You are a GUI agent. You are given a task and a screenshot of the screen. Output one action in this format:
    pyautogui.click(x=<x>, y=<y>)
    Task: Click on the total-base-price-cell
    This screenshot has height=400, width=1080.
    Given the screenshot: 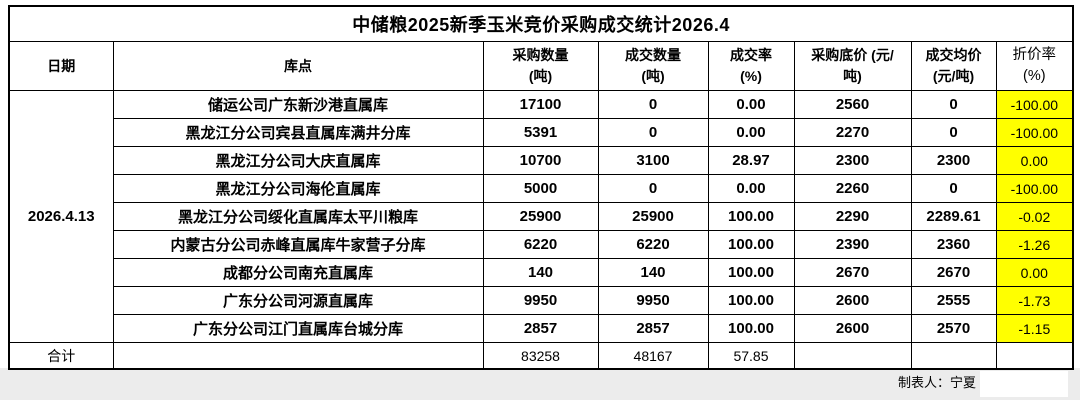 What is the action you would take?
    pyautogui.click(x=852, y=356)
    